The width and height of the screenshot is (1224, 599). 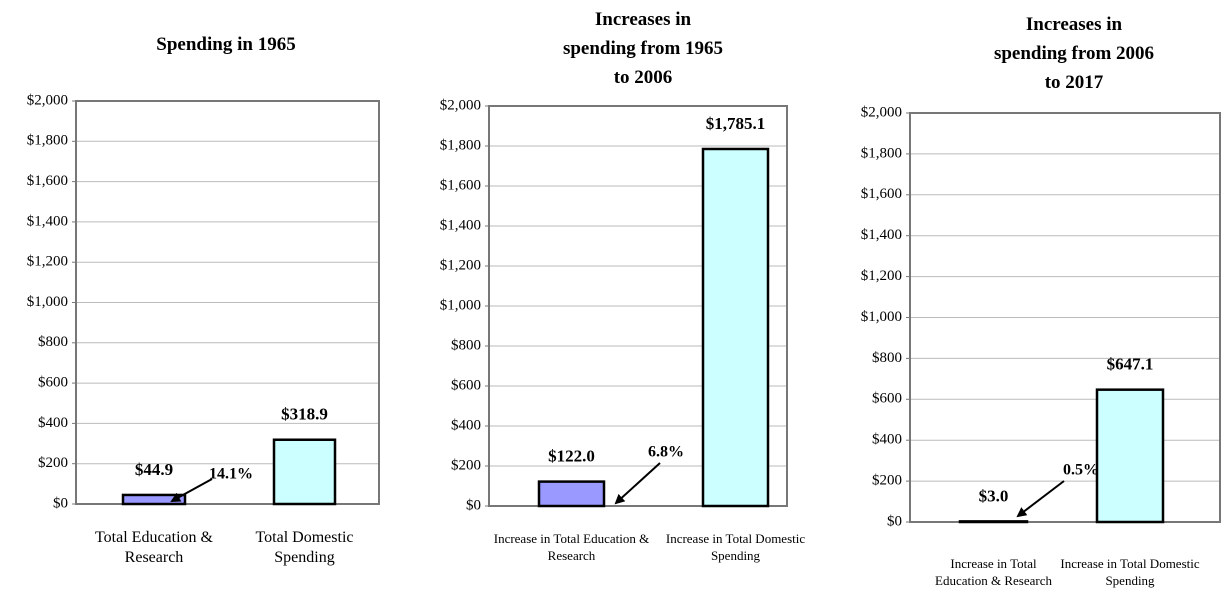 What do you see at coordinates (571, 456) in the screenshot?
I see `value-label: $122.0` at bounding box center [571, 456].